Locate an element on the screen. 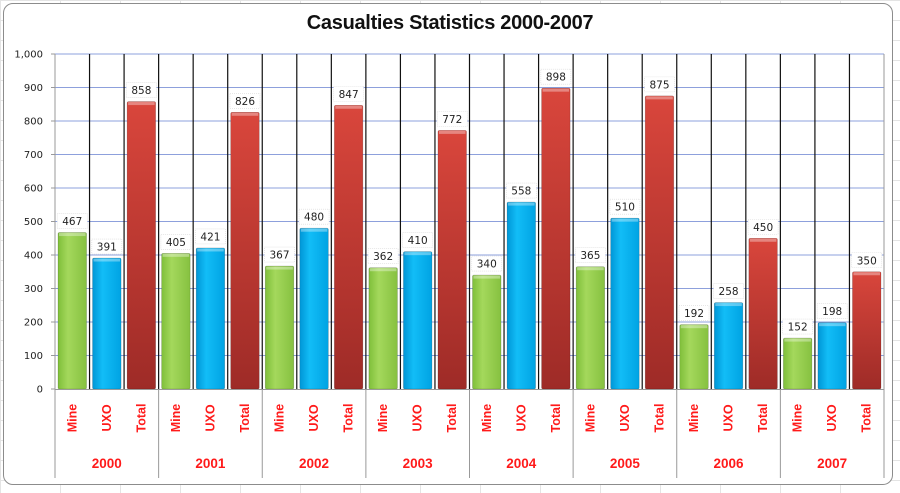  y-tick-label: 300 is located at coordinates (33, 289).